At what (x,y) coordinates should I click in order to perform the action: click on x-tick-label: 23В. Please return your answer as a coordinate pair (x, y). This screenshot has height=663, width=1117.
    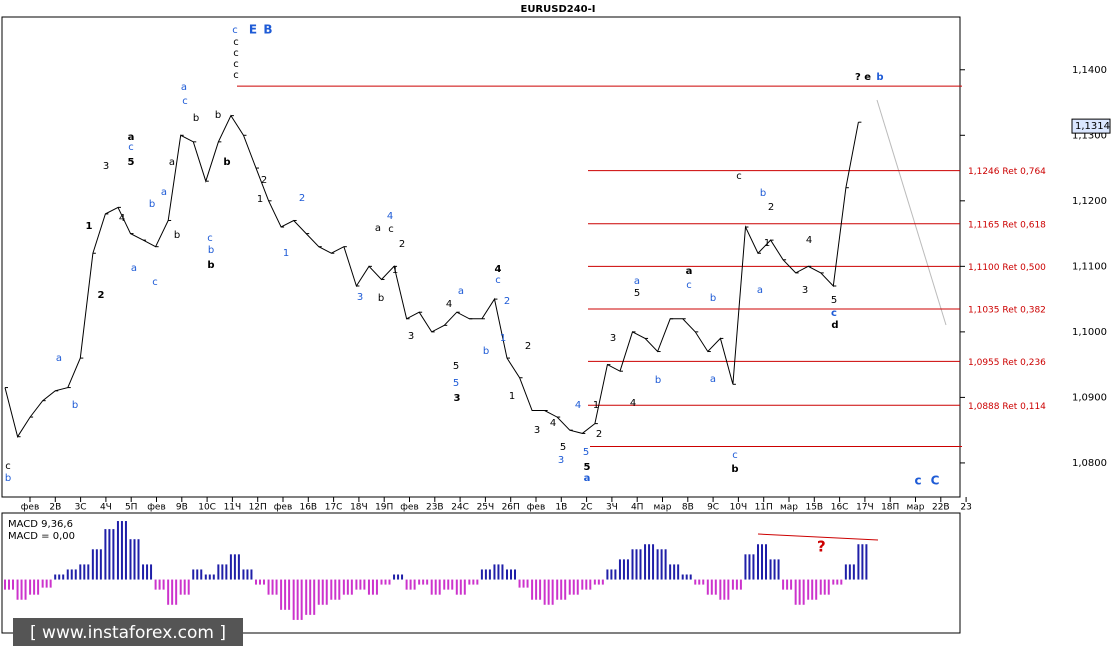
    Looking at the image, I should click on (435, 508).